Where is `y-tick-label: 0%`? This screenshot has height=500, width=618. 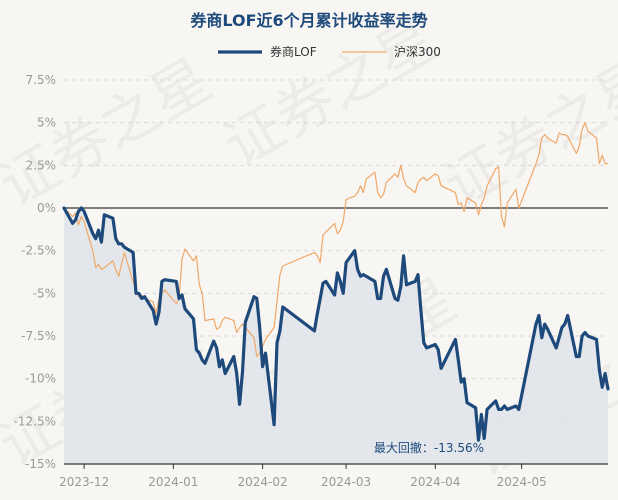
y-tick-label: 0% is located at coordinates (46, 208).